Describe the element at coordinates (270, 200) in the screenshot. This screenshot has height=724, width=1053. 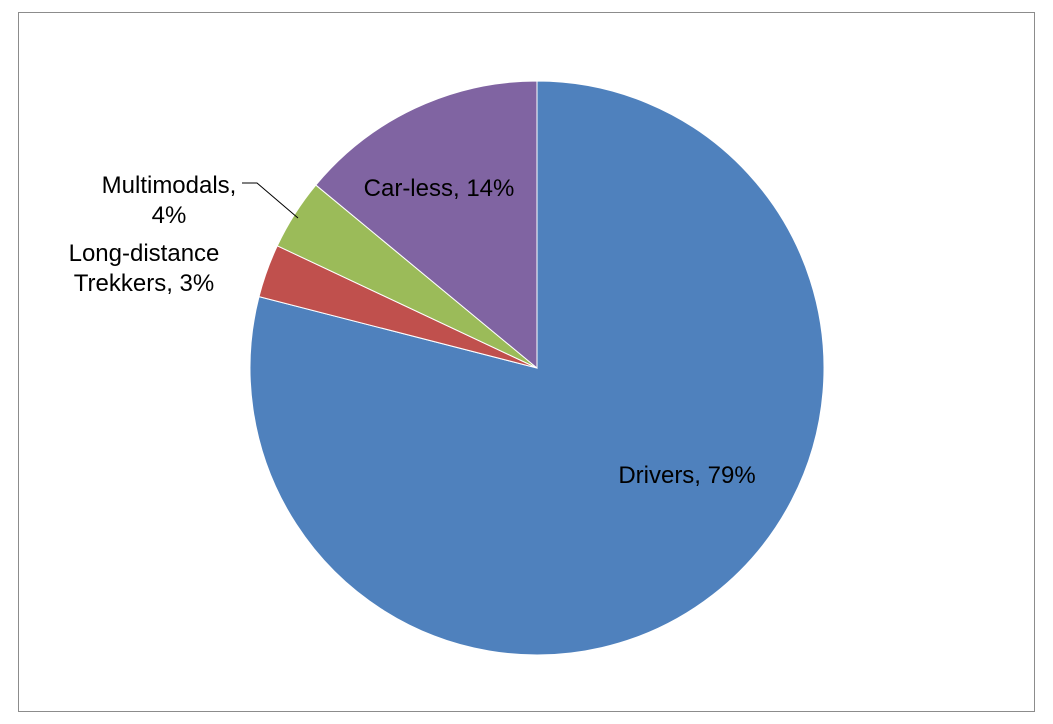
I see `leader-line-multimodals` at that location.